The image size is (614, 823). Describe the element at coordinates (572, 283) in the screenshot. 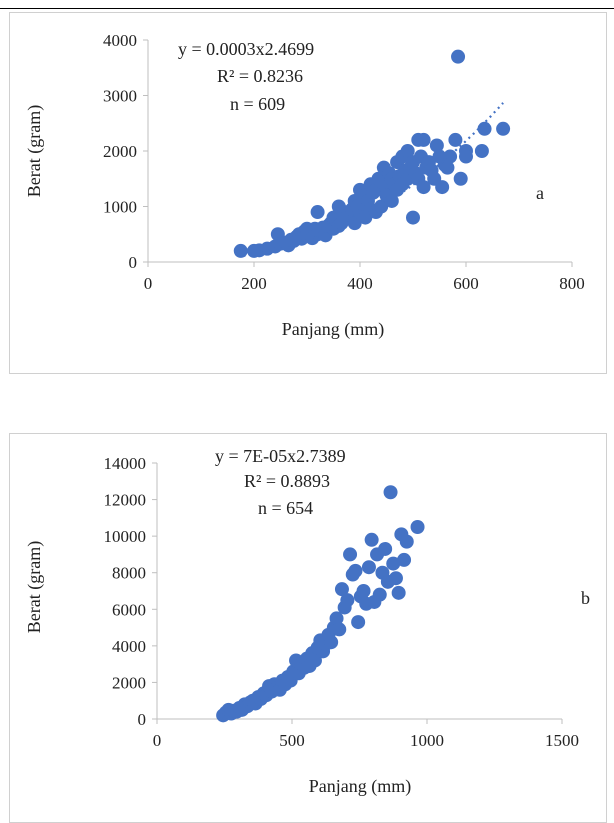

I see `x-tick-label: 800` at that location.